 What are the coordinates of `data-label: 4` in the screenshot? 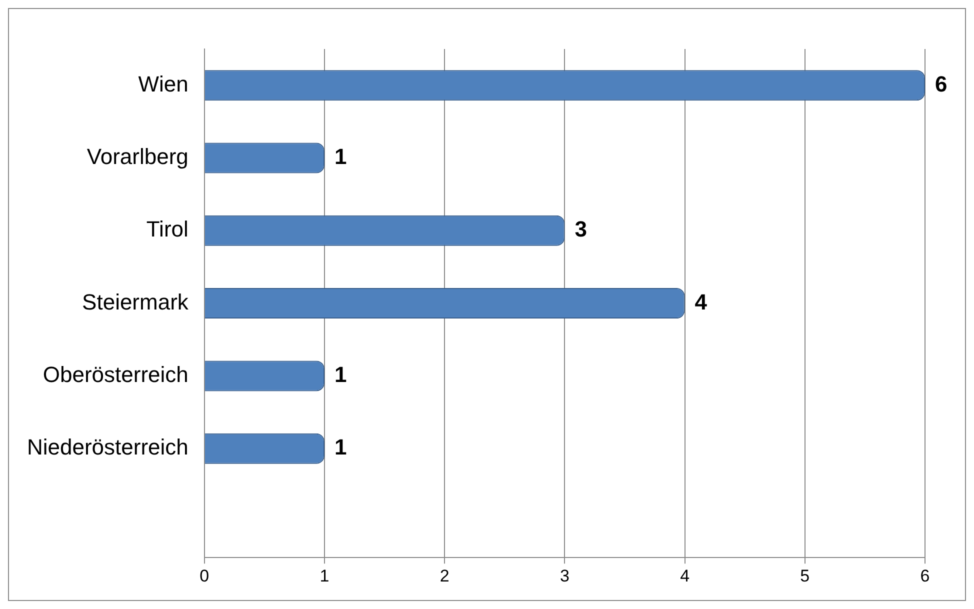 It's located at (701, 301).